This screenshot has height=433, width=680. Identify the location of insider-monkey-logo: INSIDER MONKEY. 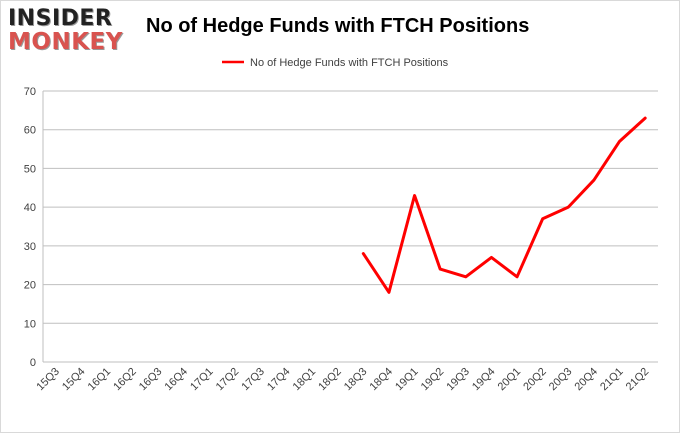
(68, 31).